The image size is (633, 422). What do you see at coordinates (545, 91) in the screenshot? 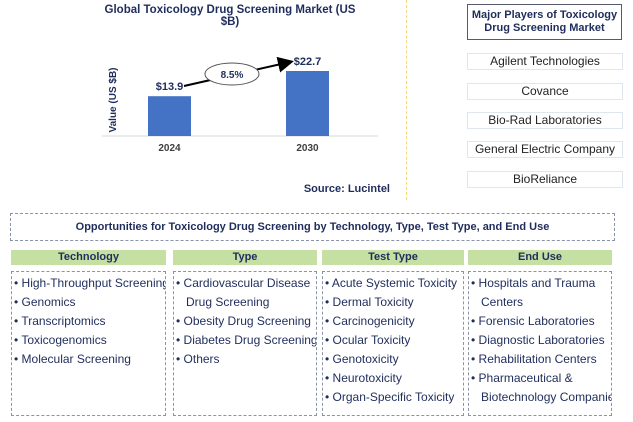
I see `player-item: Covance` at bounding box center [545, 91].